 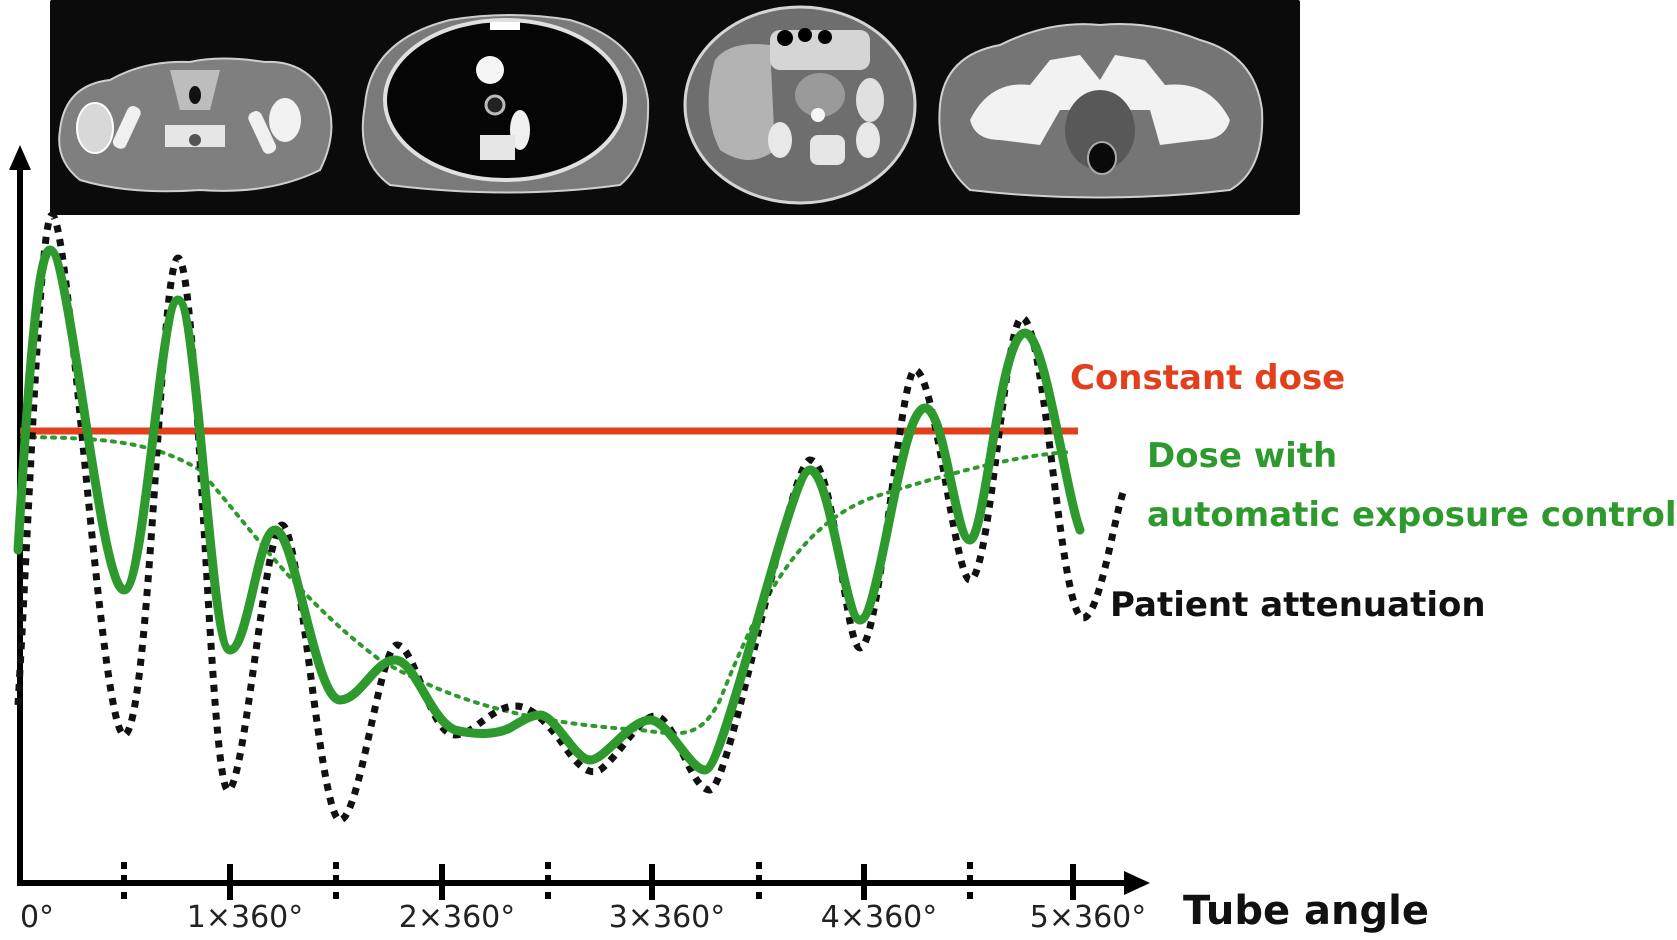 What do you see at coordinates (651, 882) in the screenshot?
I see `x-major-ticks` at bounding box center [651, 882].